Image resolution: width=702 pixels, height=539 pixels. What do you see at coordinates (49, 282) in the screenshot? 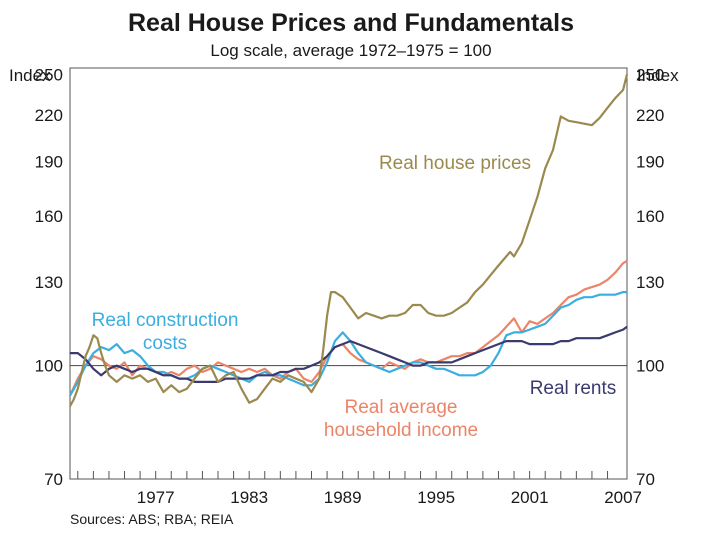
I see `y-tick-label-left: 130` at bounding box center [49, 282].